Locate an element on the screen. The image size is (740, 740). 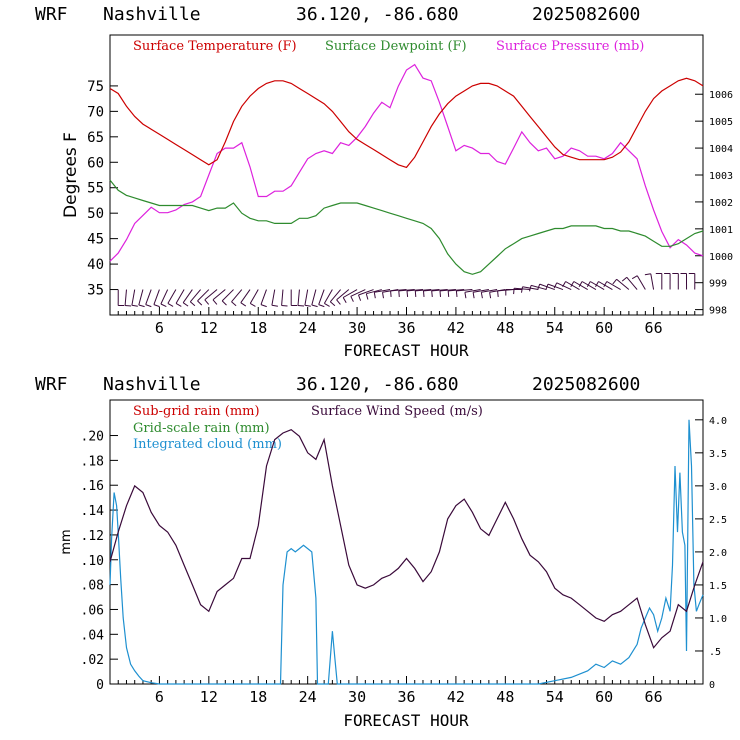
y-tick-label: 35 is located at coordinates (95, 291).